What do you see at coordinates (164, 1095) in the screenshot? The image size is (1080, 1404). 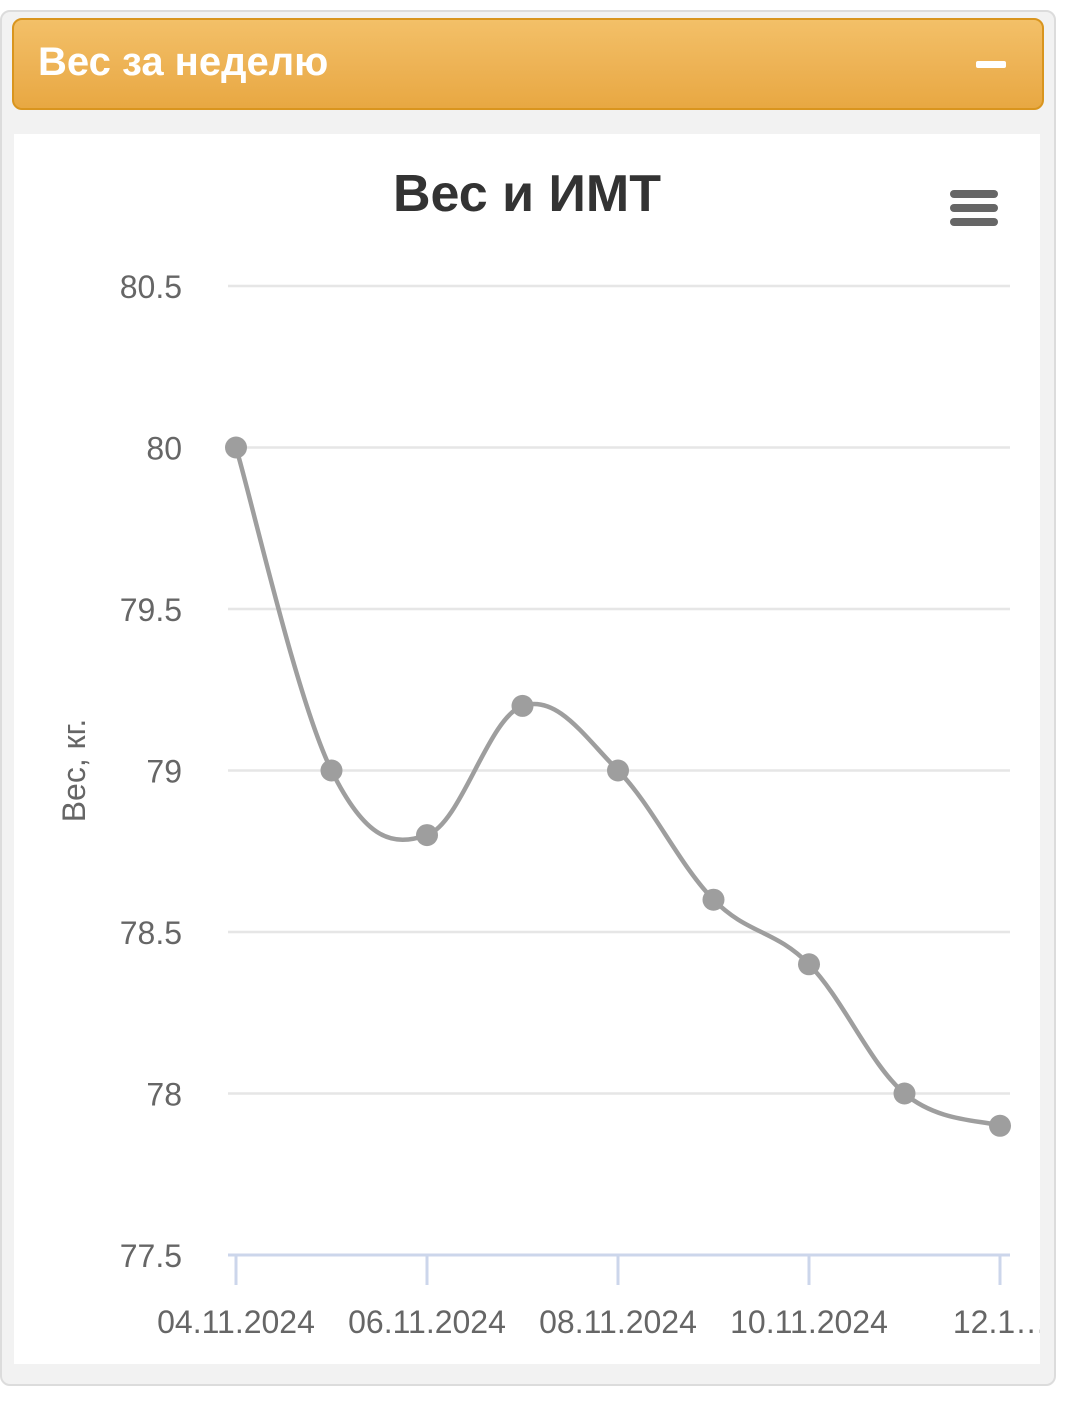 I see `y-tick-label: 78` at bounding box center [164, 1095].